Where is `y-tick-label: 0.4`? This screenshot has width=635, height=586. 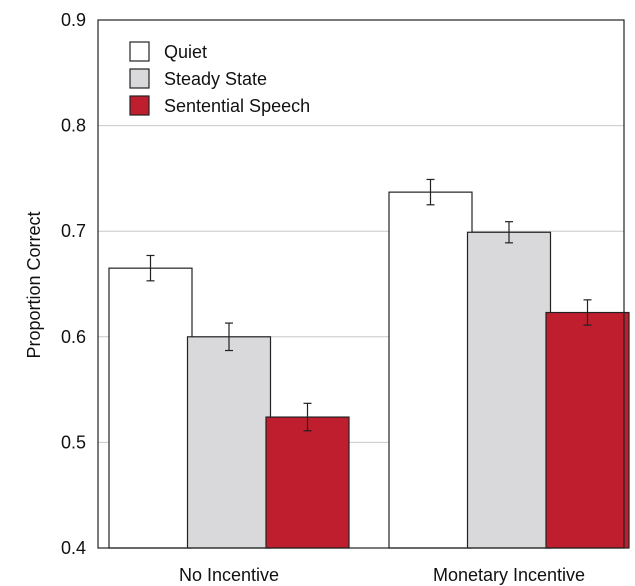
y-tick-label: 0.4 is located at coordinates (73, 548).